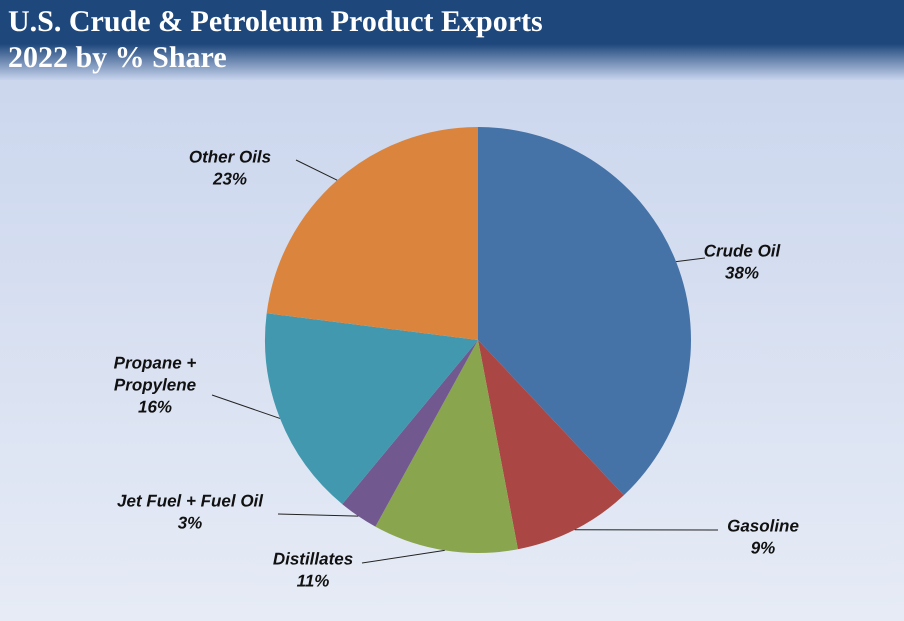  What do you see at coordinates (763, 548) in the screenshot?
I see `data-label: 9%` at bounding box center [763, 548].